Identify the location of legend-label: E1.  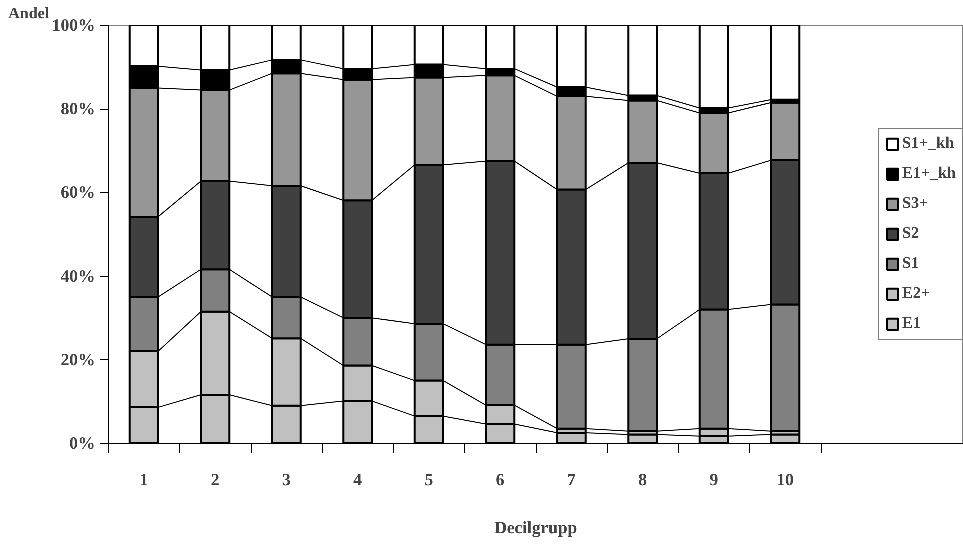
(912, 324).